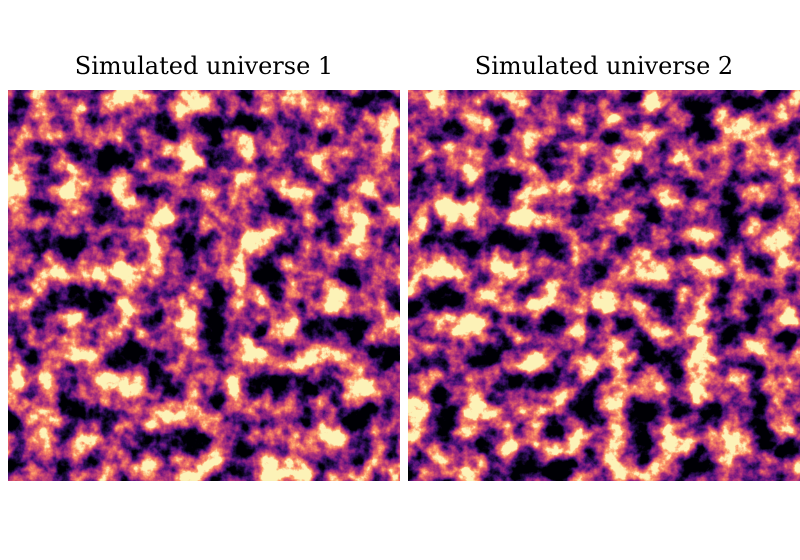 This screenshot has height=560, width=800. I want to click on panel-title: Simulated universe 2, so click(604, 66).